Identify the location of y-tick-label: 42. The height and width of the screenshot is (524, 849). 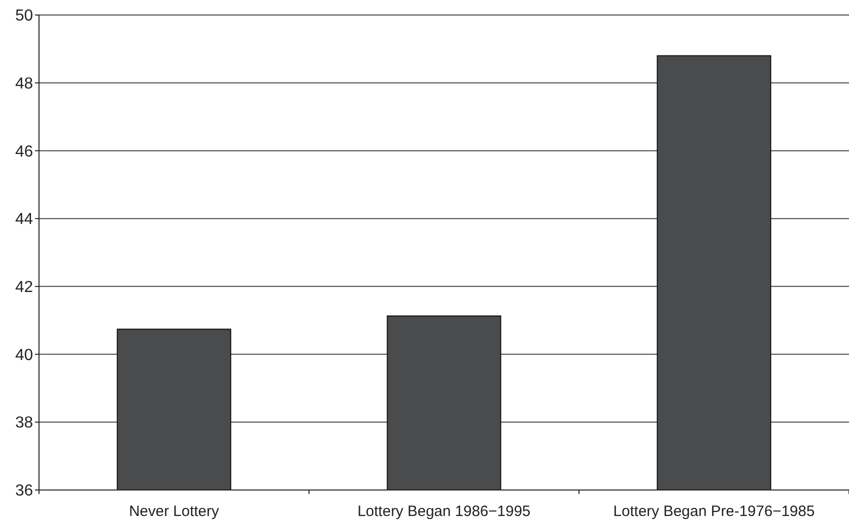
(24, 287).